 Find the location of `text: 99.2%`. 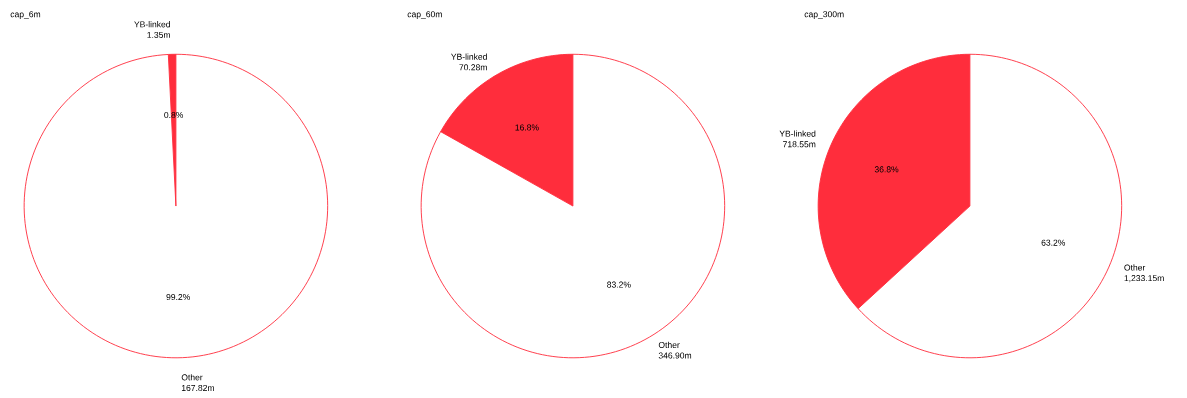

text: 99.2% is located at coordinates (178, 297).